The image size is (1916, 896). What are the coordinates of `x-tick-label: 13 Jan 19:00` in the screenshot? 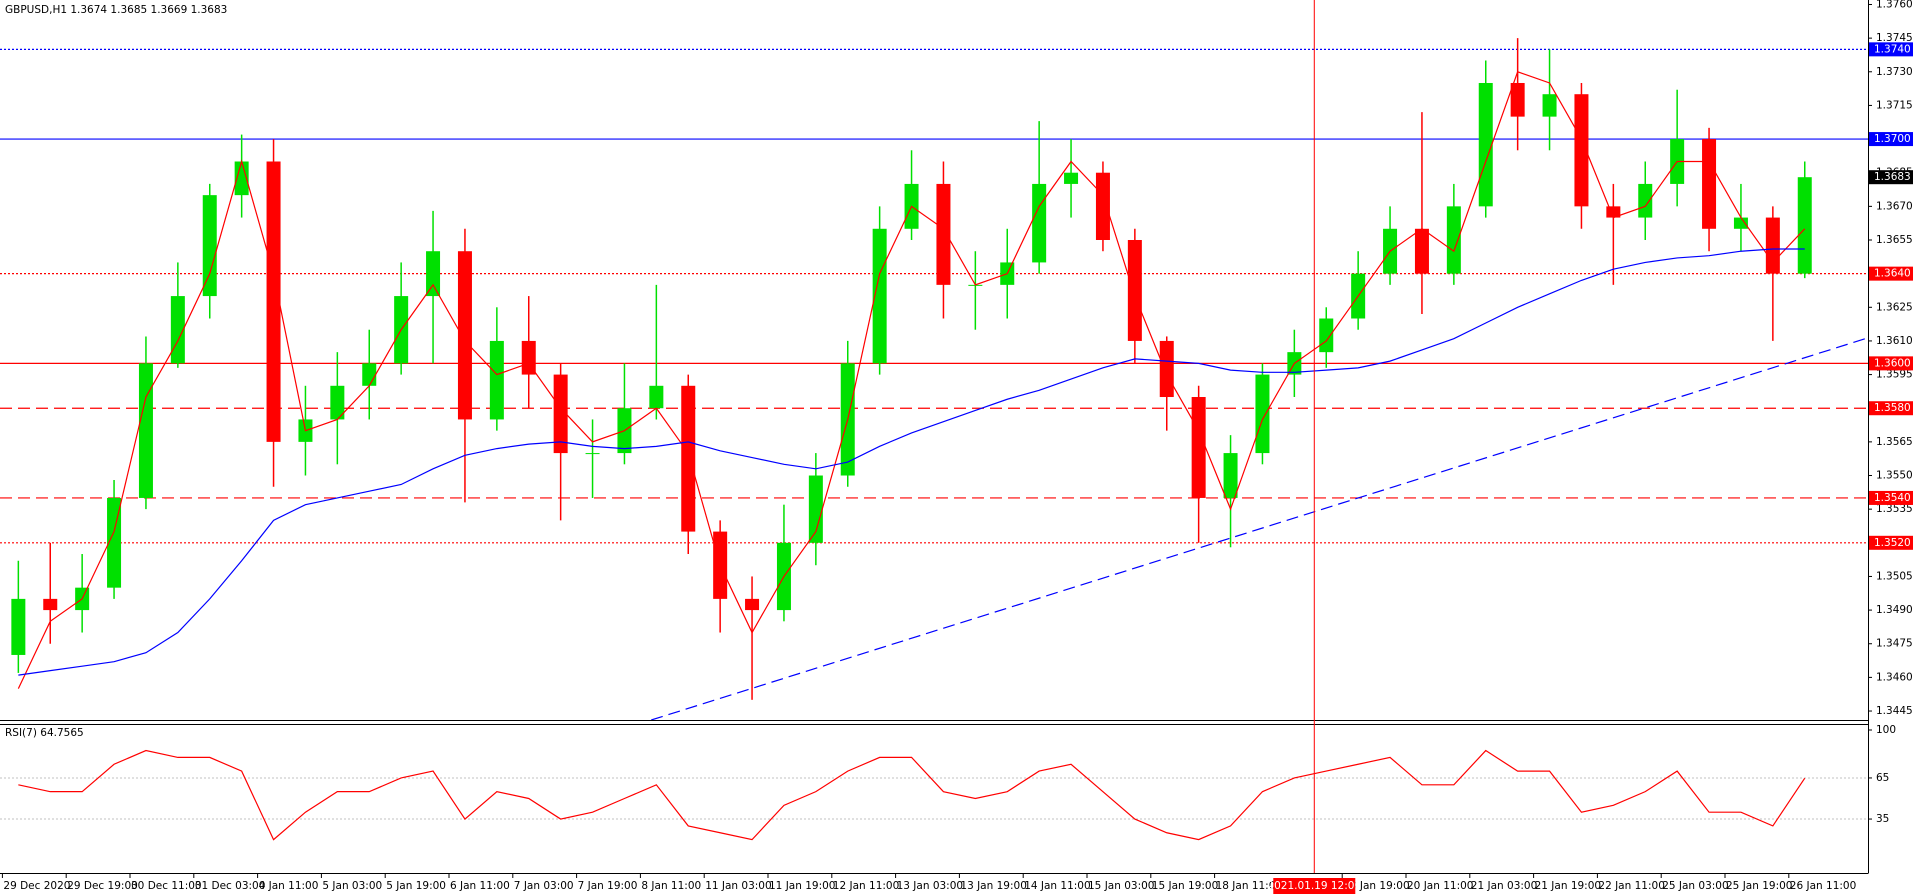 It's located at (993, 886).